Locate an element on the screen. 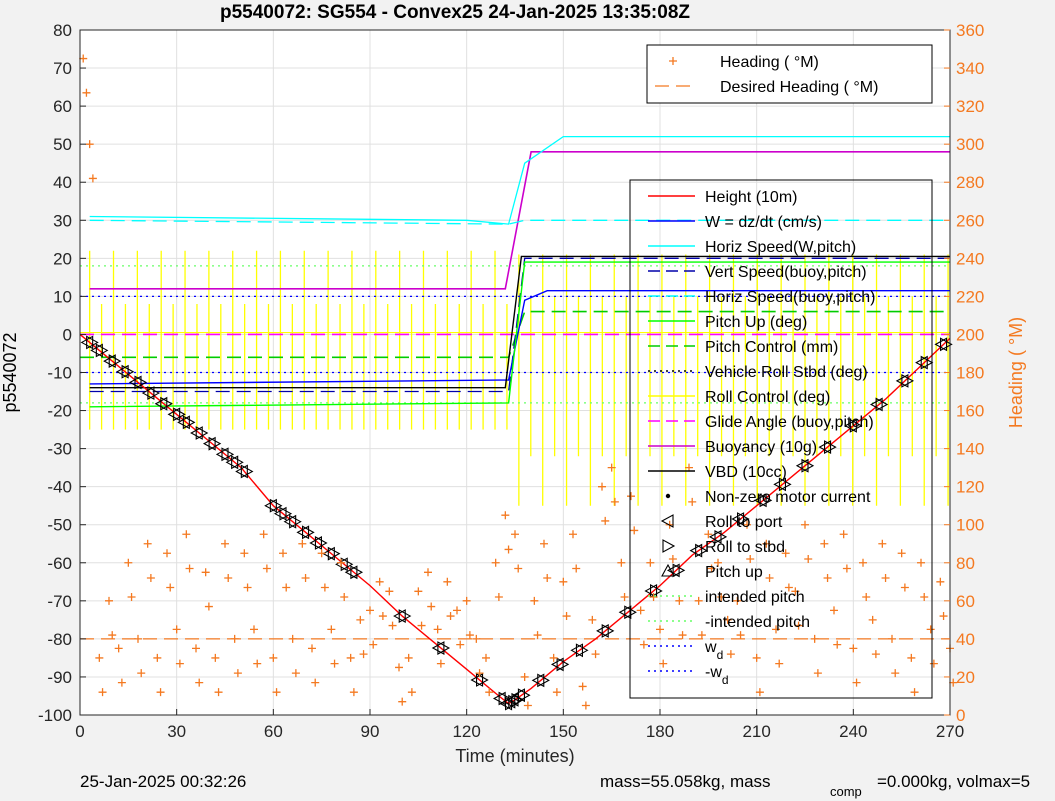  y2-tick-label: 60 is located at coordinates (965, 601).